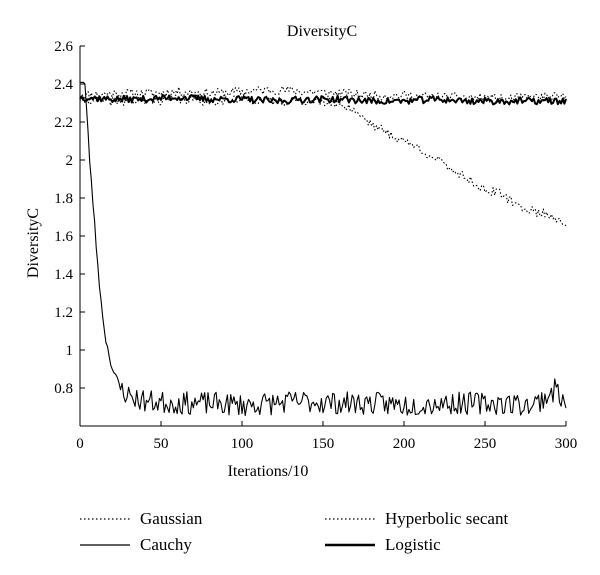 Image resolution: width=600 pixels, height=575 pixels. I want to click on legend-label-hyperbolic-secant: Hyperbolic secant, so click(447, 518).